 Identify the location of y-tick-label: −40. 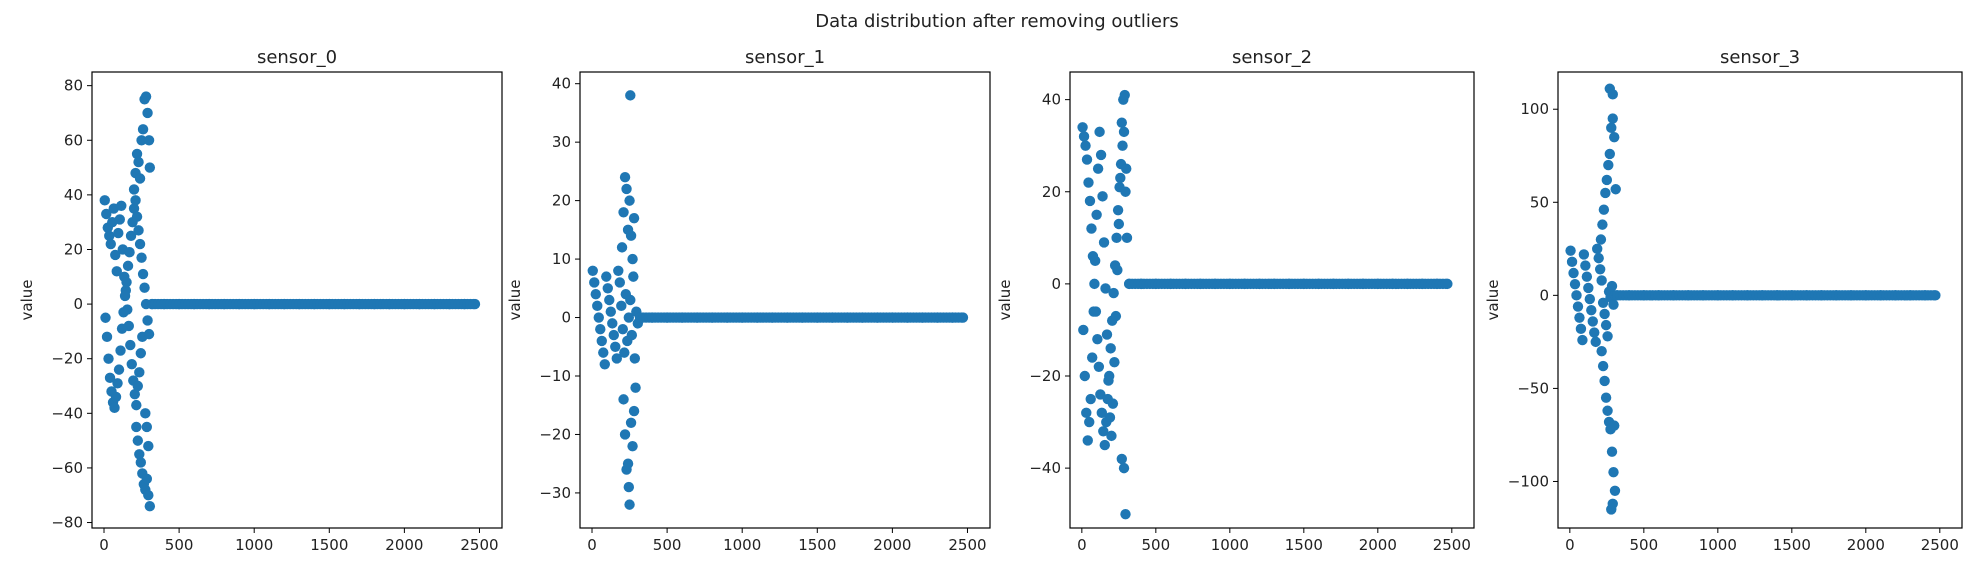
(1045, 468).